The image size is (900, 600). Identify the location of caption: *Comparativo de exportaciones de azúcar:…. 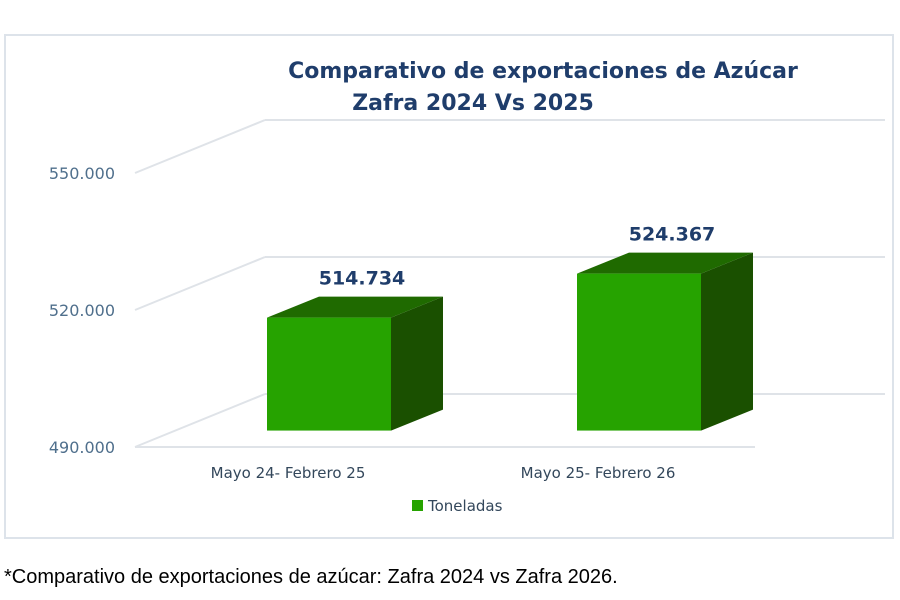
(311, 577).